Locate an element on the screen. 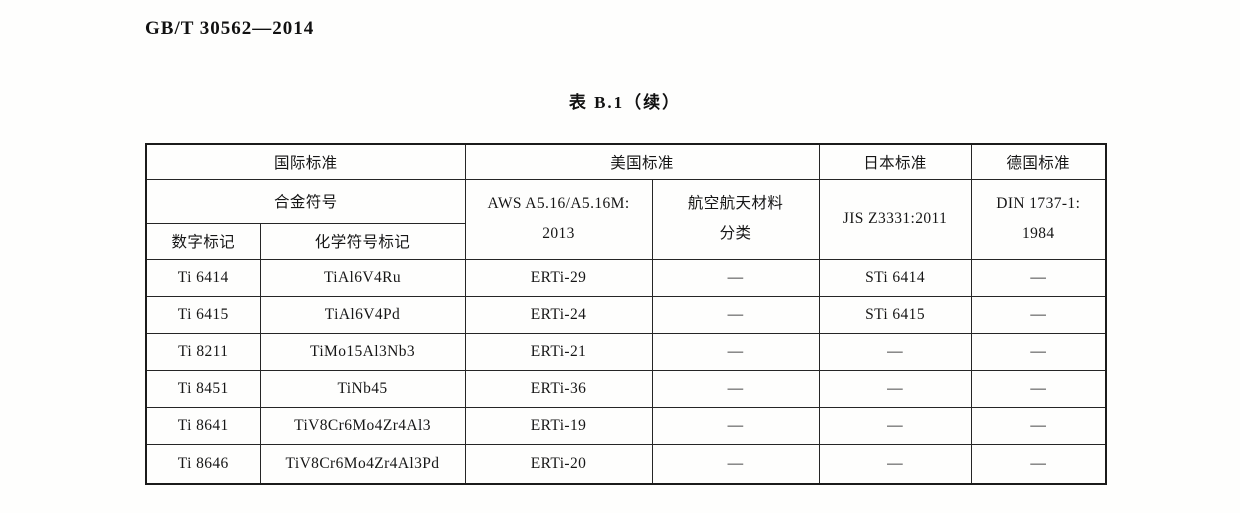 The width and height of the screenshot is (1240, 513). table-row: Ti 8451 TiNb45 ERTi-36 — — — is located at coordinates (626, 388).